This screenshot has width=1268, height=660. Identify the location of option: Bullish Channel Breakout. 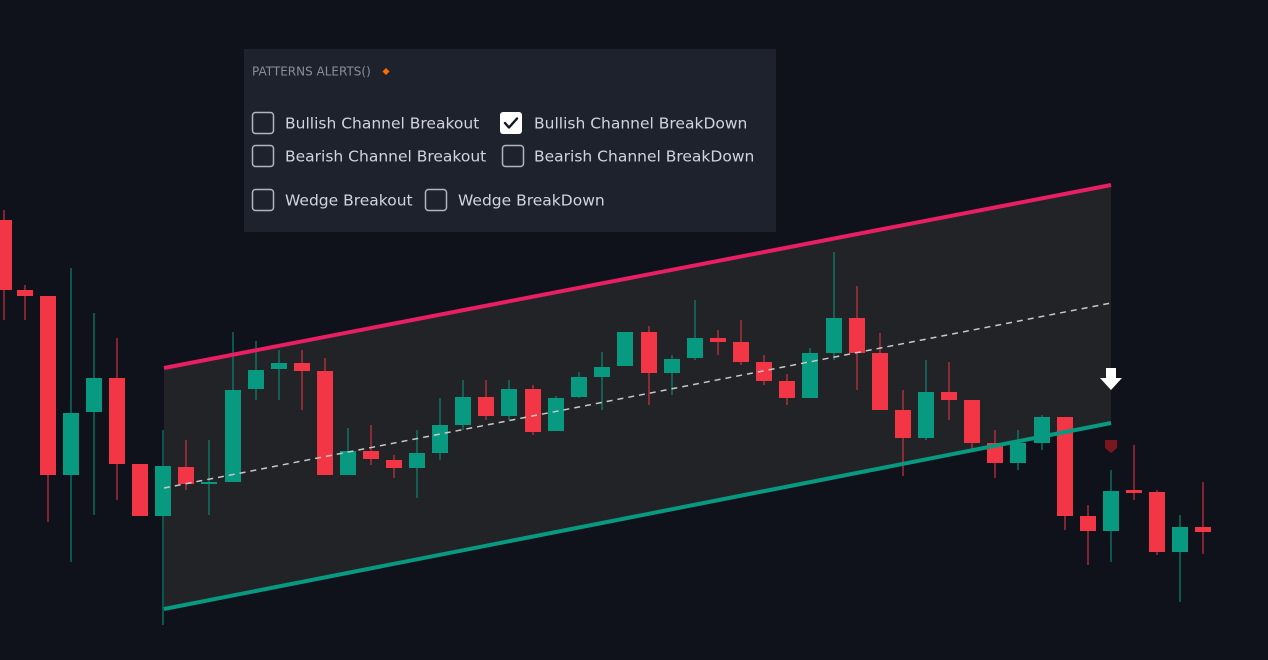
(365, 123).